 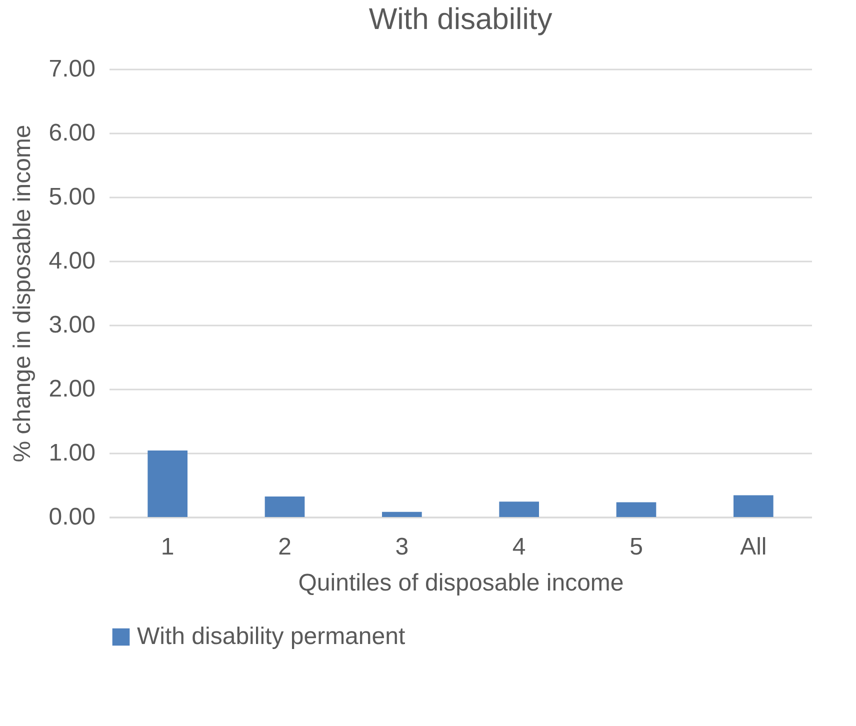 I want to click on chart-title: With disability, so click(x=460, y=19).